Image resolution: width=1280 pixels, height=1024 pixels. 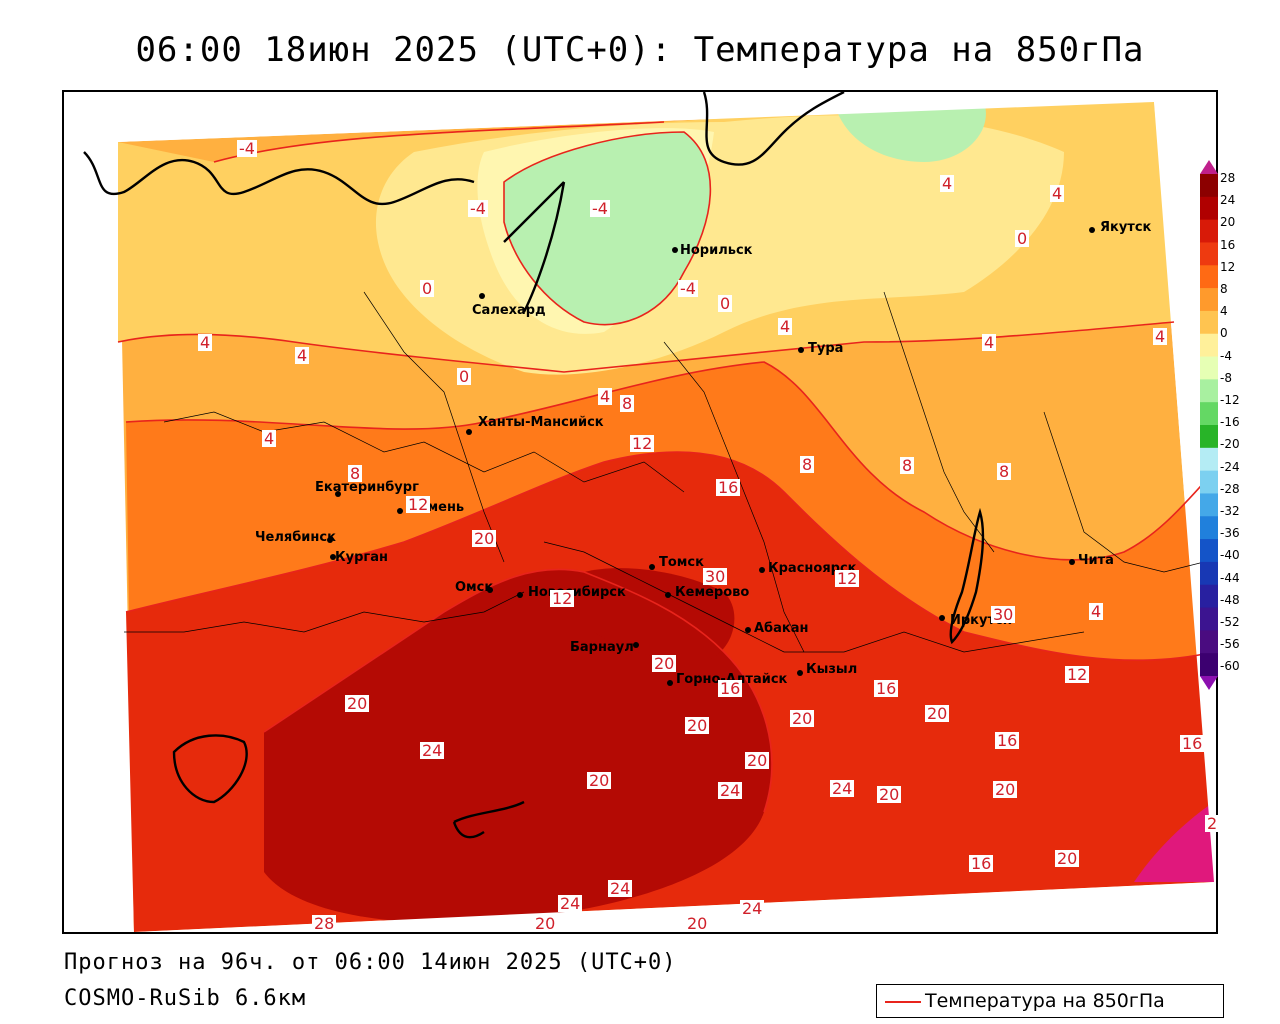 I want to click on scale-label: -8, so click(x=1226, y=377).